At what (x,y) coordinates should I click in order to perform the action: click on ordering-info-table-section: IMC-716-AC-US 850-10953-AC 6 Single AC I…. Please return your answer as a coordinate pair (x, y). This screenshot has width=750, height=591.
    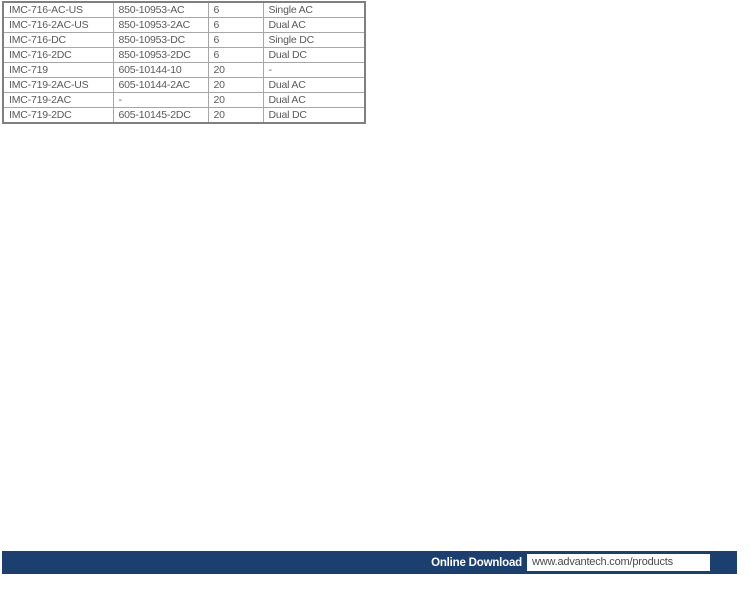
    Looking at the image, I should click on (184, 62).